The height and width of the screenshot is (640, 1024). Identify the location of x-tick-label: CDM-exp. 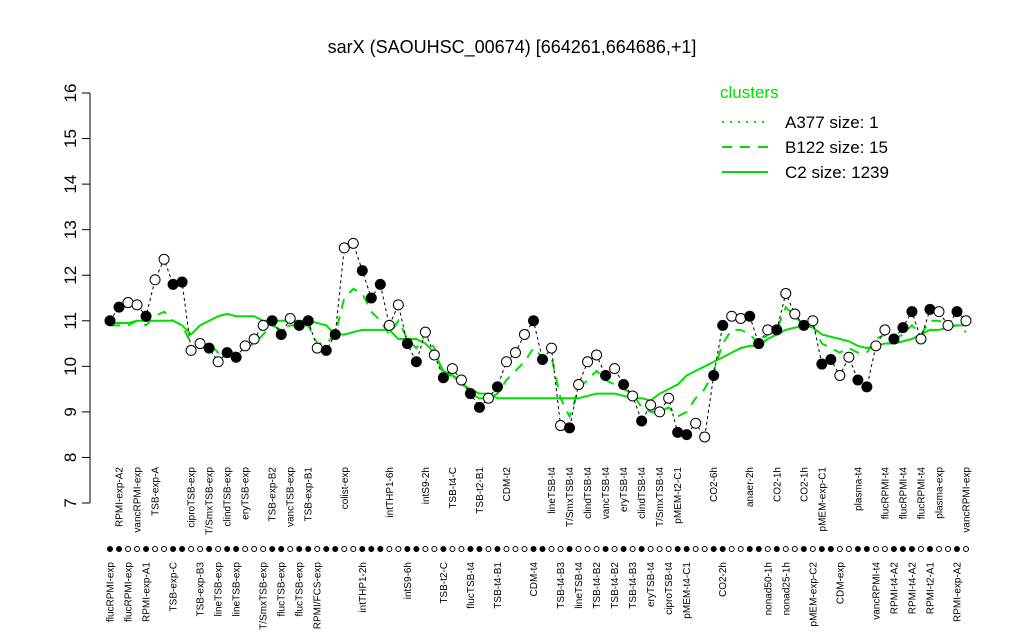
(840, 583).